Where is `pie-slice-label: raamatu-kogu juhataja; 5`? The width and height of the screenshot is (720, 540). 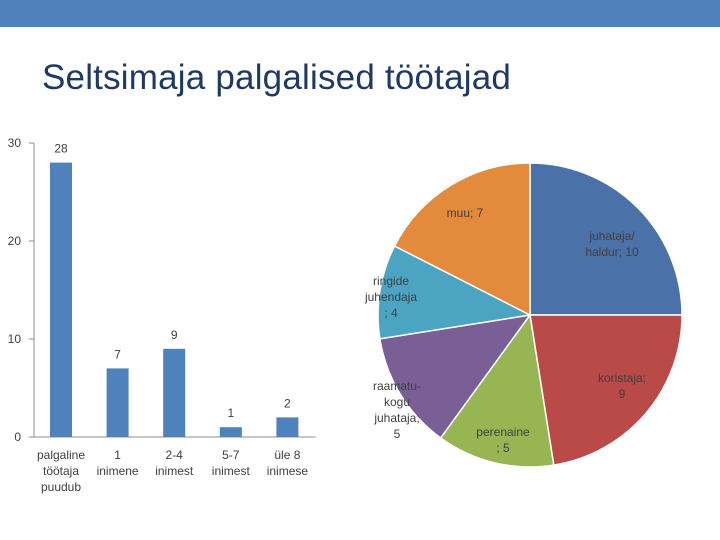
pie-slice-label: raamatu-kogu juhataja; 5 is located at coordinates (397, 410).